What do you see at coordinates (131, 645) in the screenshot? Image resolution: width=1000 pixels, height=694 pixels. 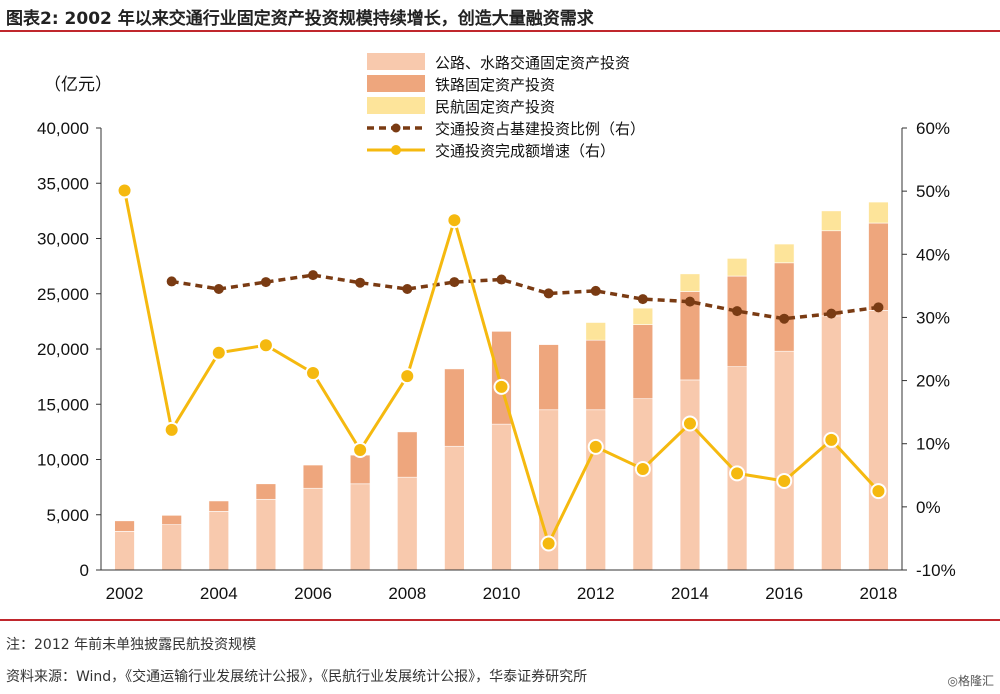 I see `chart-note: 注：2012 年前未单独披露民航投资规模` at bounding box center [131, 645].